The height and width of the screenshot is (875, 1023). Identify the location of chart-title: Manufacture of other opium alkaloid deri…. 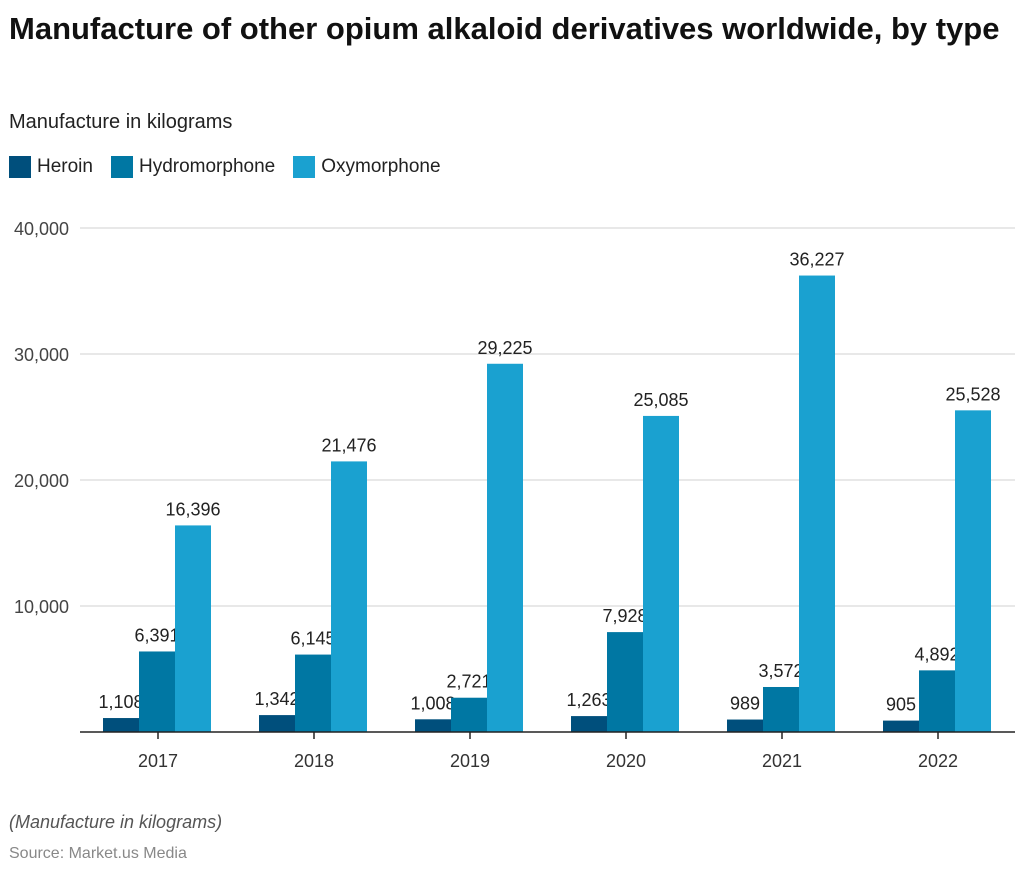
(504, 28).